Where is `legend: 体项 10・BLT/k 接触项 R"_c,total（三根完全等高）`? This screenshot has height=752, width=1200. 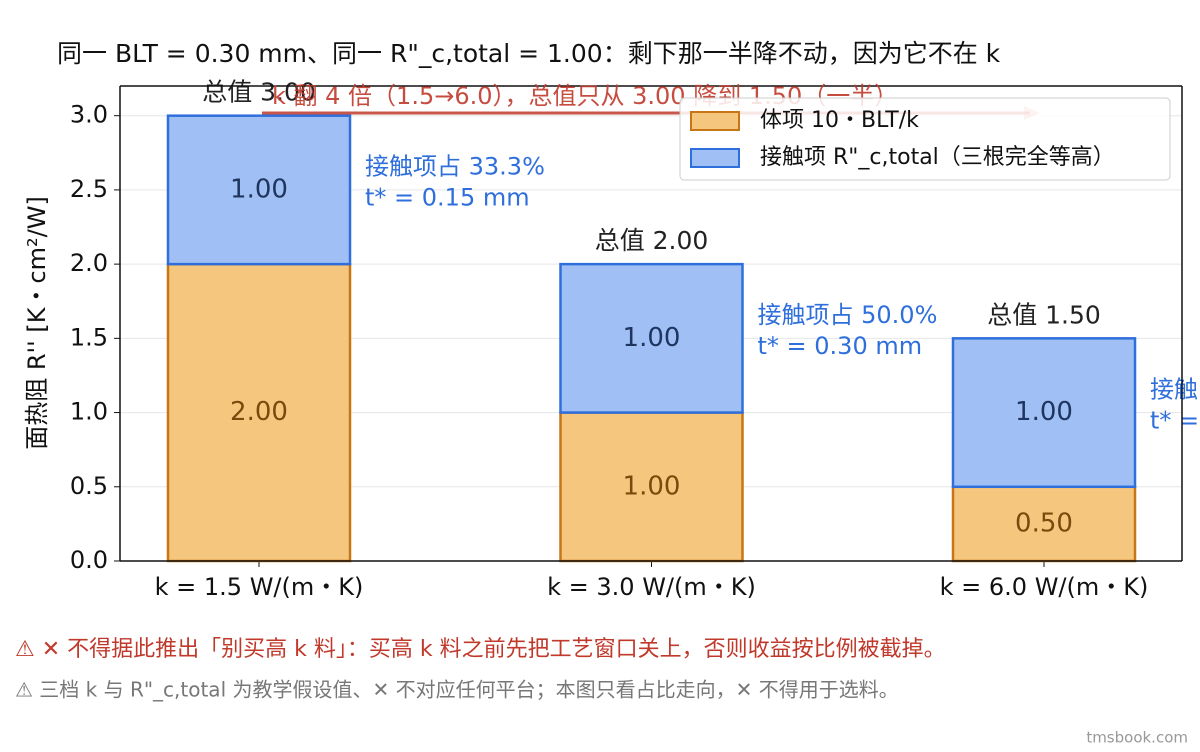
legend: 体项 10・BLT/k 接触项 R"_c,total（三根完全等高） is located at coordinates (925, 139).